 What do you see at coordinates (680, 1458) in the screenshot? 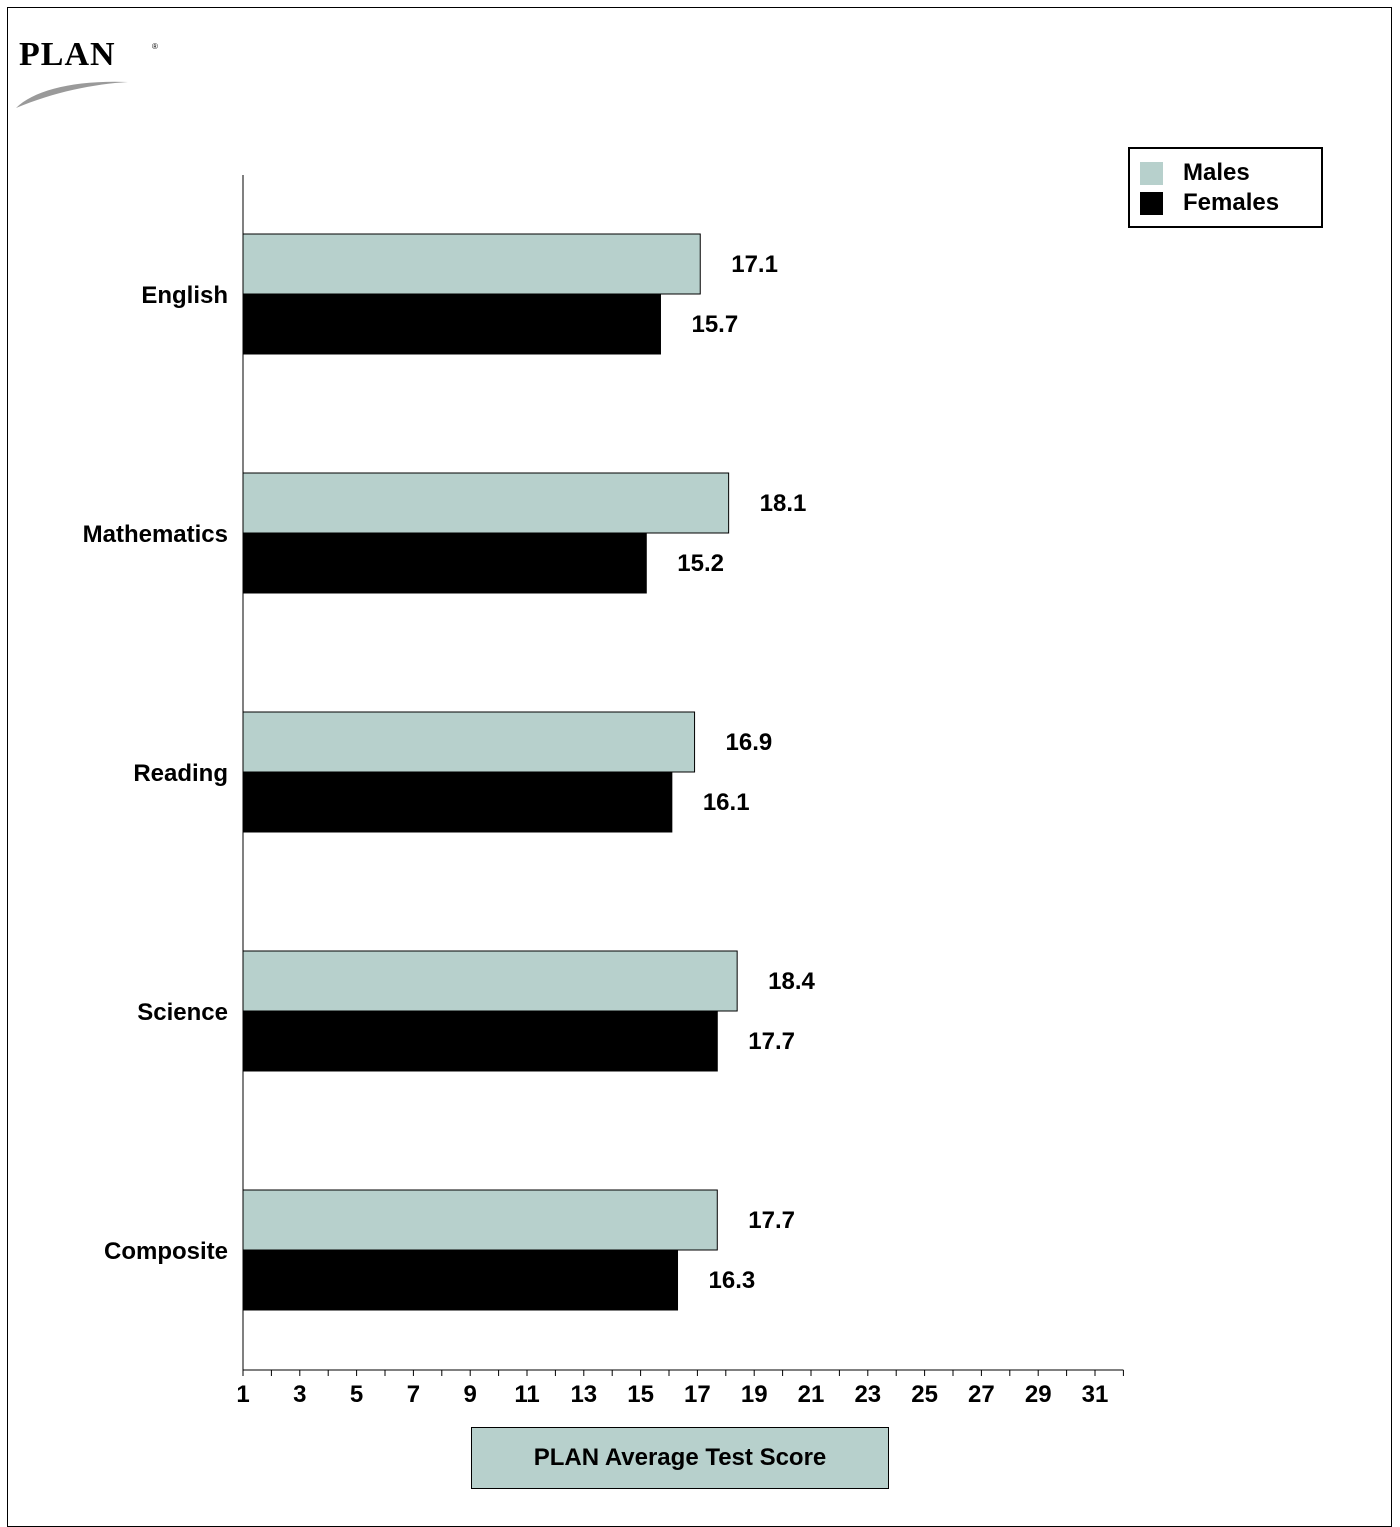
I see `x-axis-title: PLAN Average Test Score` at bounding box center [680, 1458].